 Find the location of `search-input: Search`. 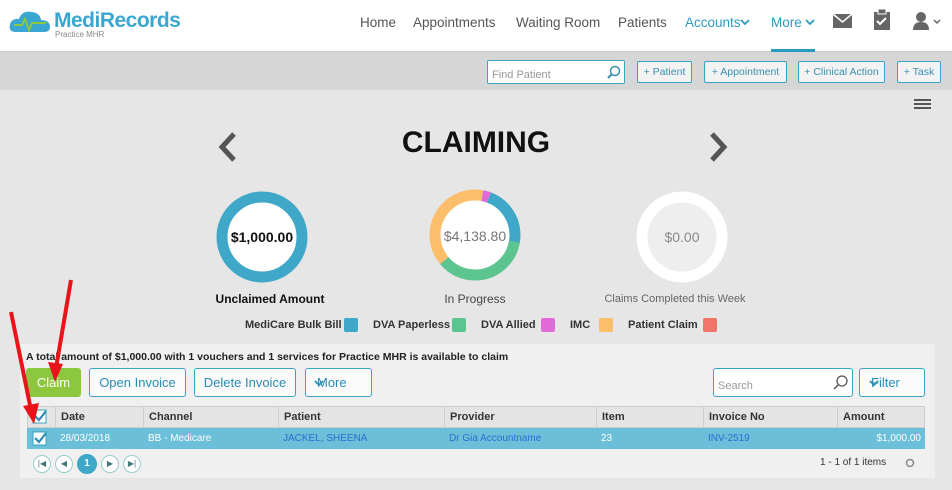

search-input: Search is located at coordinates (783, 382).